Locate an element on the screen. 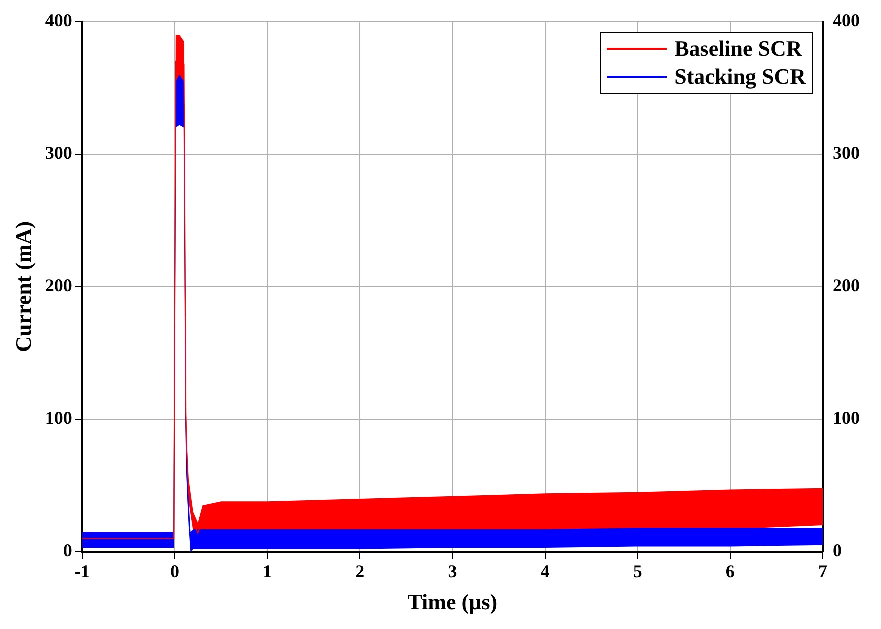 Image resolution: width=881 pixels, height=629 pixels. y2-tick-label: 200 is located at coordinates (846, 286).